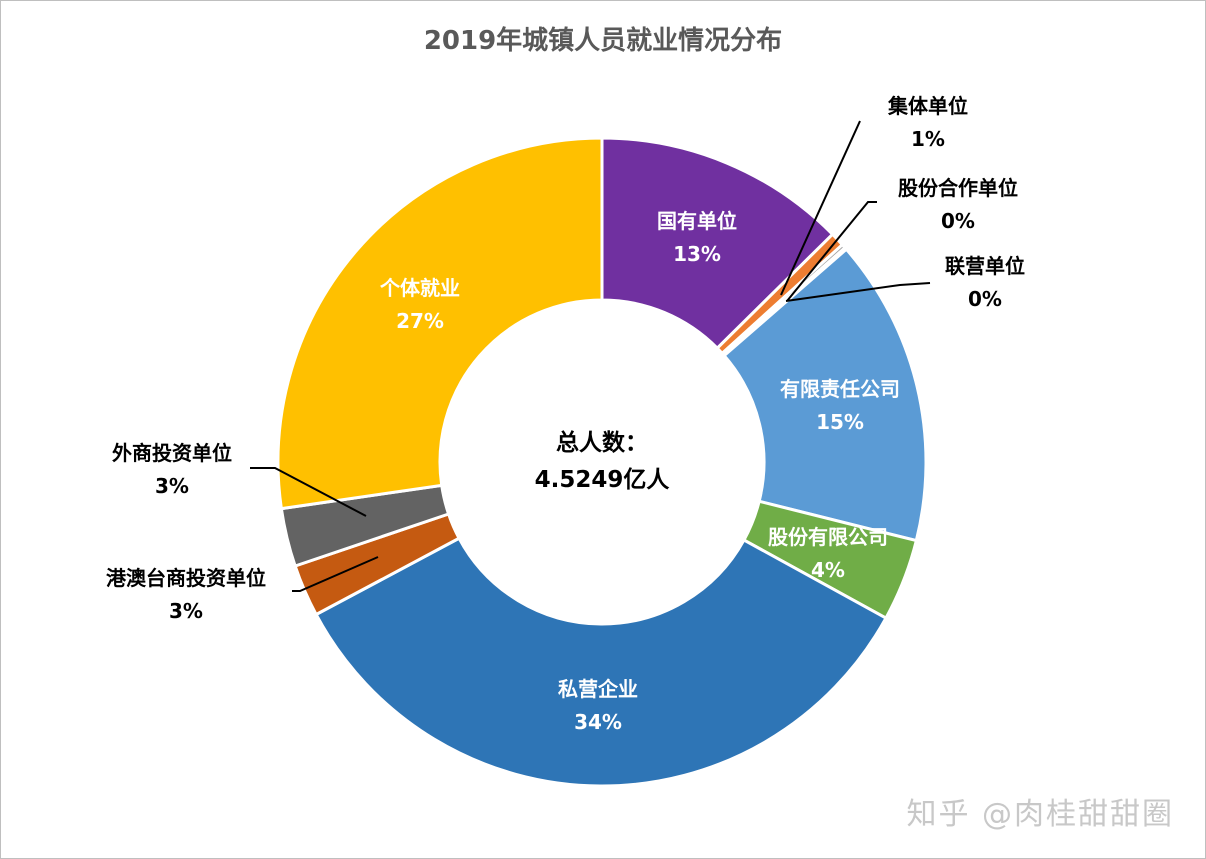 The image size is (1206, 859). I want to click on center-total-label: 总人数： 4.5249亿人, so click(602, 461).